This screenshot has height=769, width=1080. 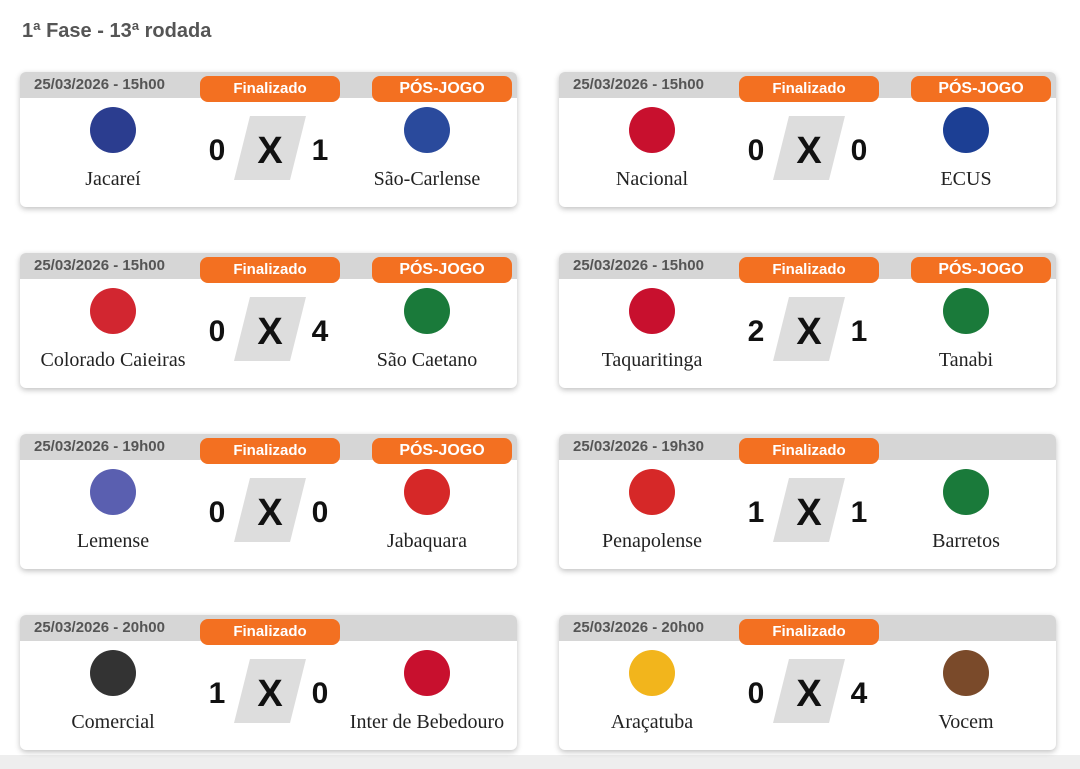 What do you see at coordinates (652, 179) in the screenshot?
I see `home-team: Nacional` at bounding box center [652, 179].